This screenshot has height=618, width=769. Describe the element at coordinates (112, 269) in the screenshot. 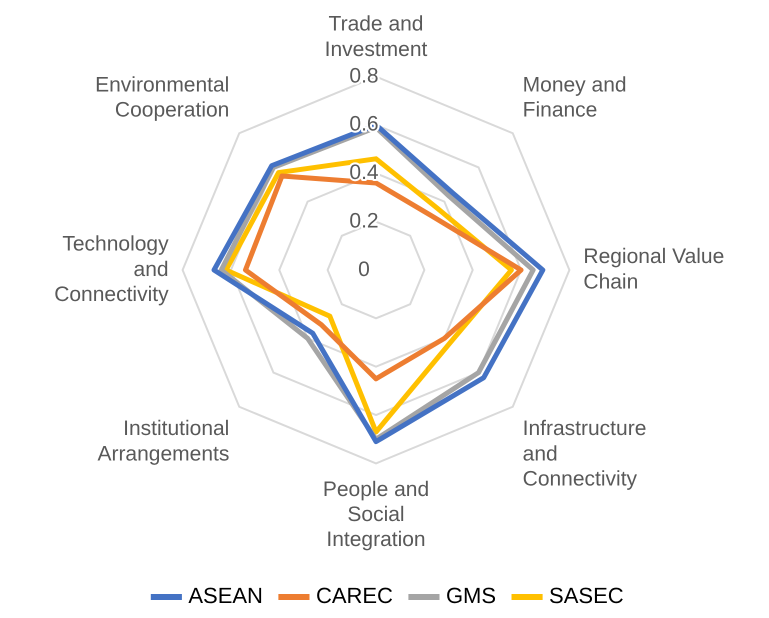

I see `spoke-label: Technology and Connectivity` at that location.